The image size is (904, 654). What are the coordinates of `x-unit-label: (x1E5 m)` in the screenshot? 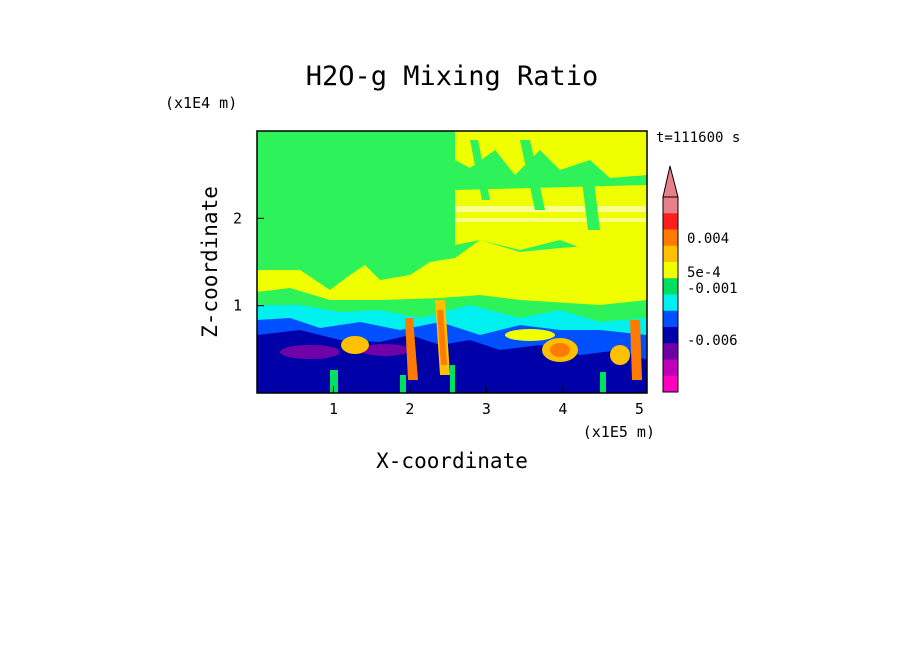 It's located at (619, 432).